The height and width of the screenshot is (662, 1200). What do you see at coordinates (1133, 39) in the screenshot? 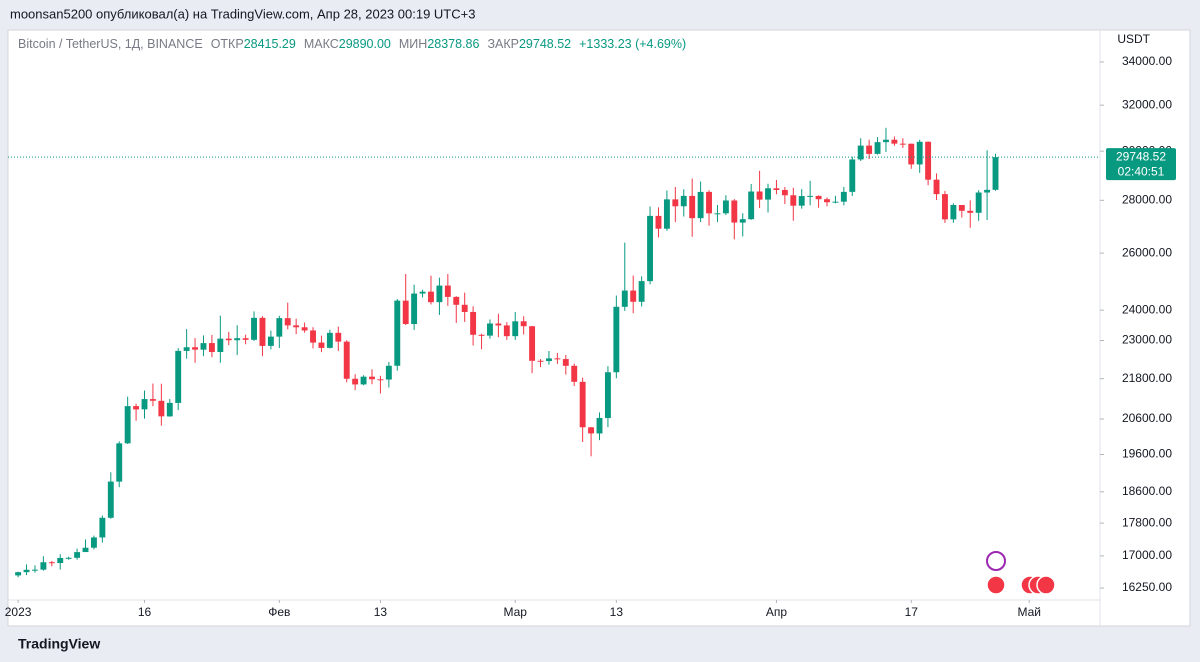
I see `y-axis-label: USDT` at bounding box center [1133, 39].